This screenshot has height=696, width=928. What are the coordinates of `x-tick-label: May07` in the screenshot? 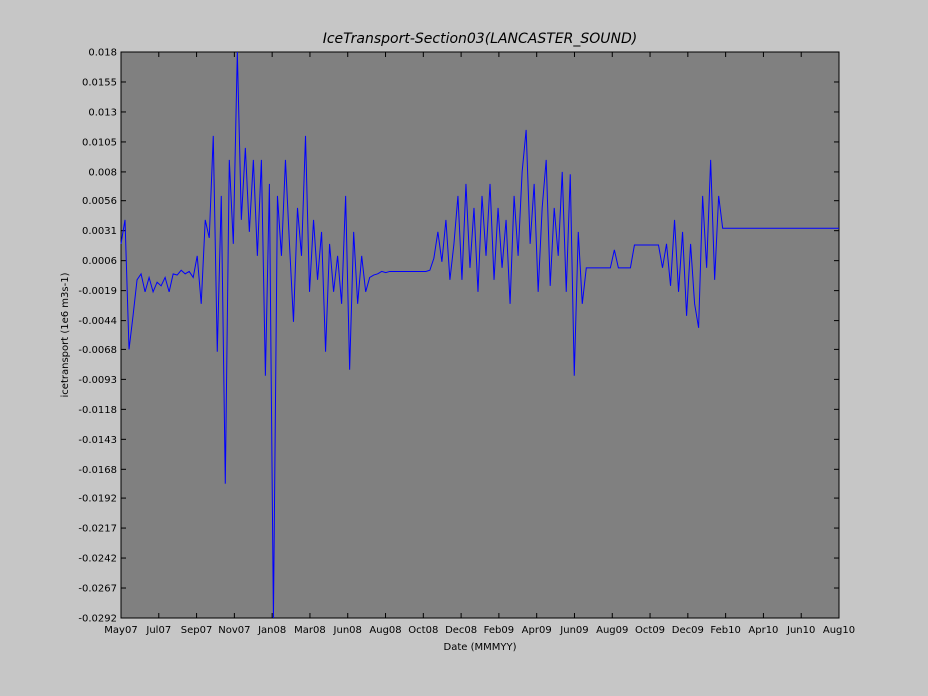 It's located at (120, 630).